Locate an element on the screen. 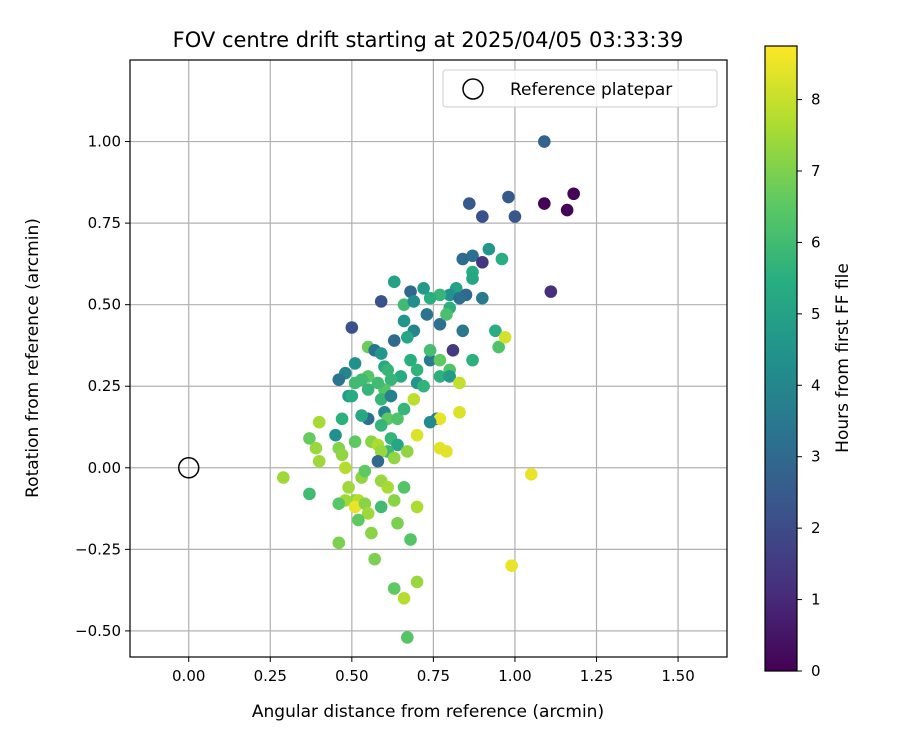 Image resolution: width=900 pixels, height=754 pixels. legend-box is located at coordinates (580, 88).